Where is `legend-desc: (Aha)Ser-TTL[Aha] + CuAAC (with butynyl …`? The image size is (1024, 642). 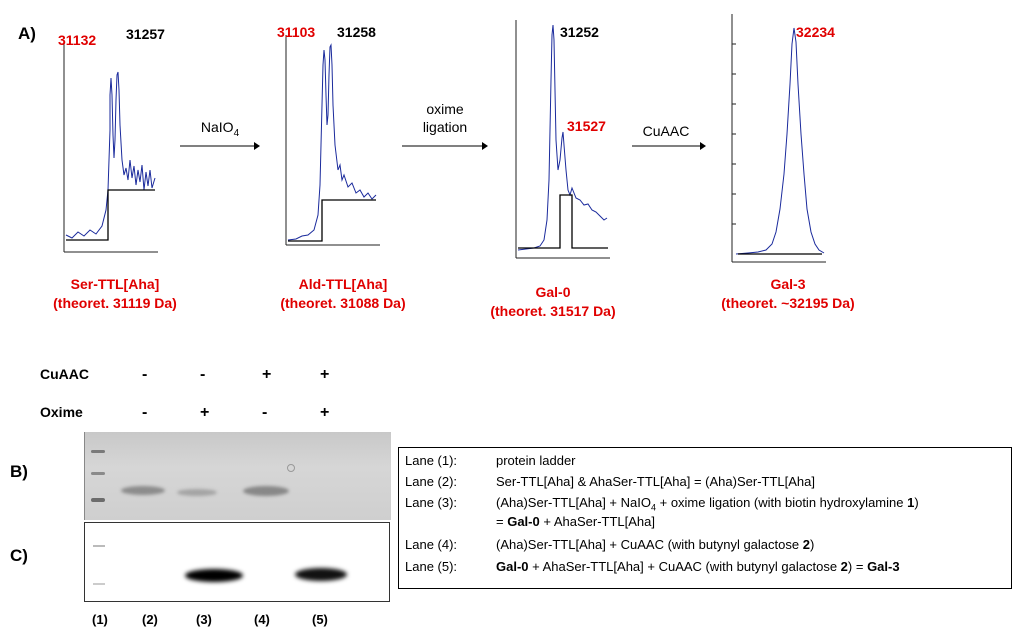
legend-desc: (Aha)Ser-TTL[Aha] + CuAAC (with butynyl … is located at coordinates (655, 544).